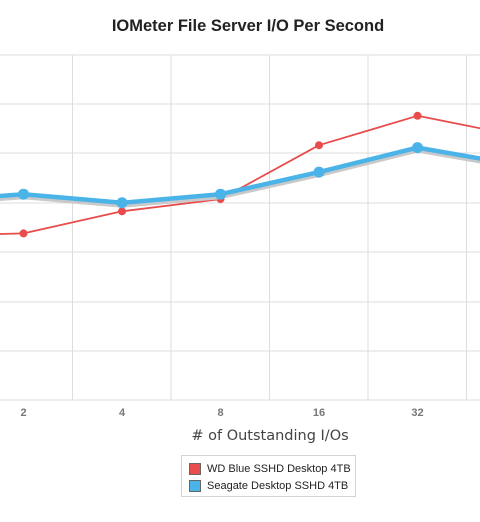  What do you see at coordinates (195, 468) in the screenshot?
I see `legend-swatch-wd-blue` at bounding box center [195, 468].